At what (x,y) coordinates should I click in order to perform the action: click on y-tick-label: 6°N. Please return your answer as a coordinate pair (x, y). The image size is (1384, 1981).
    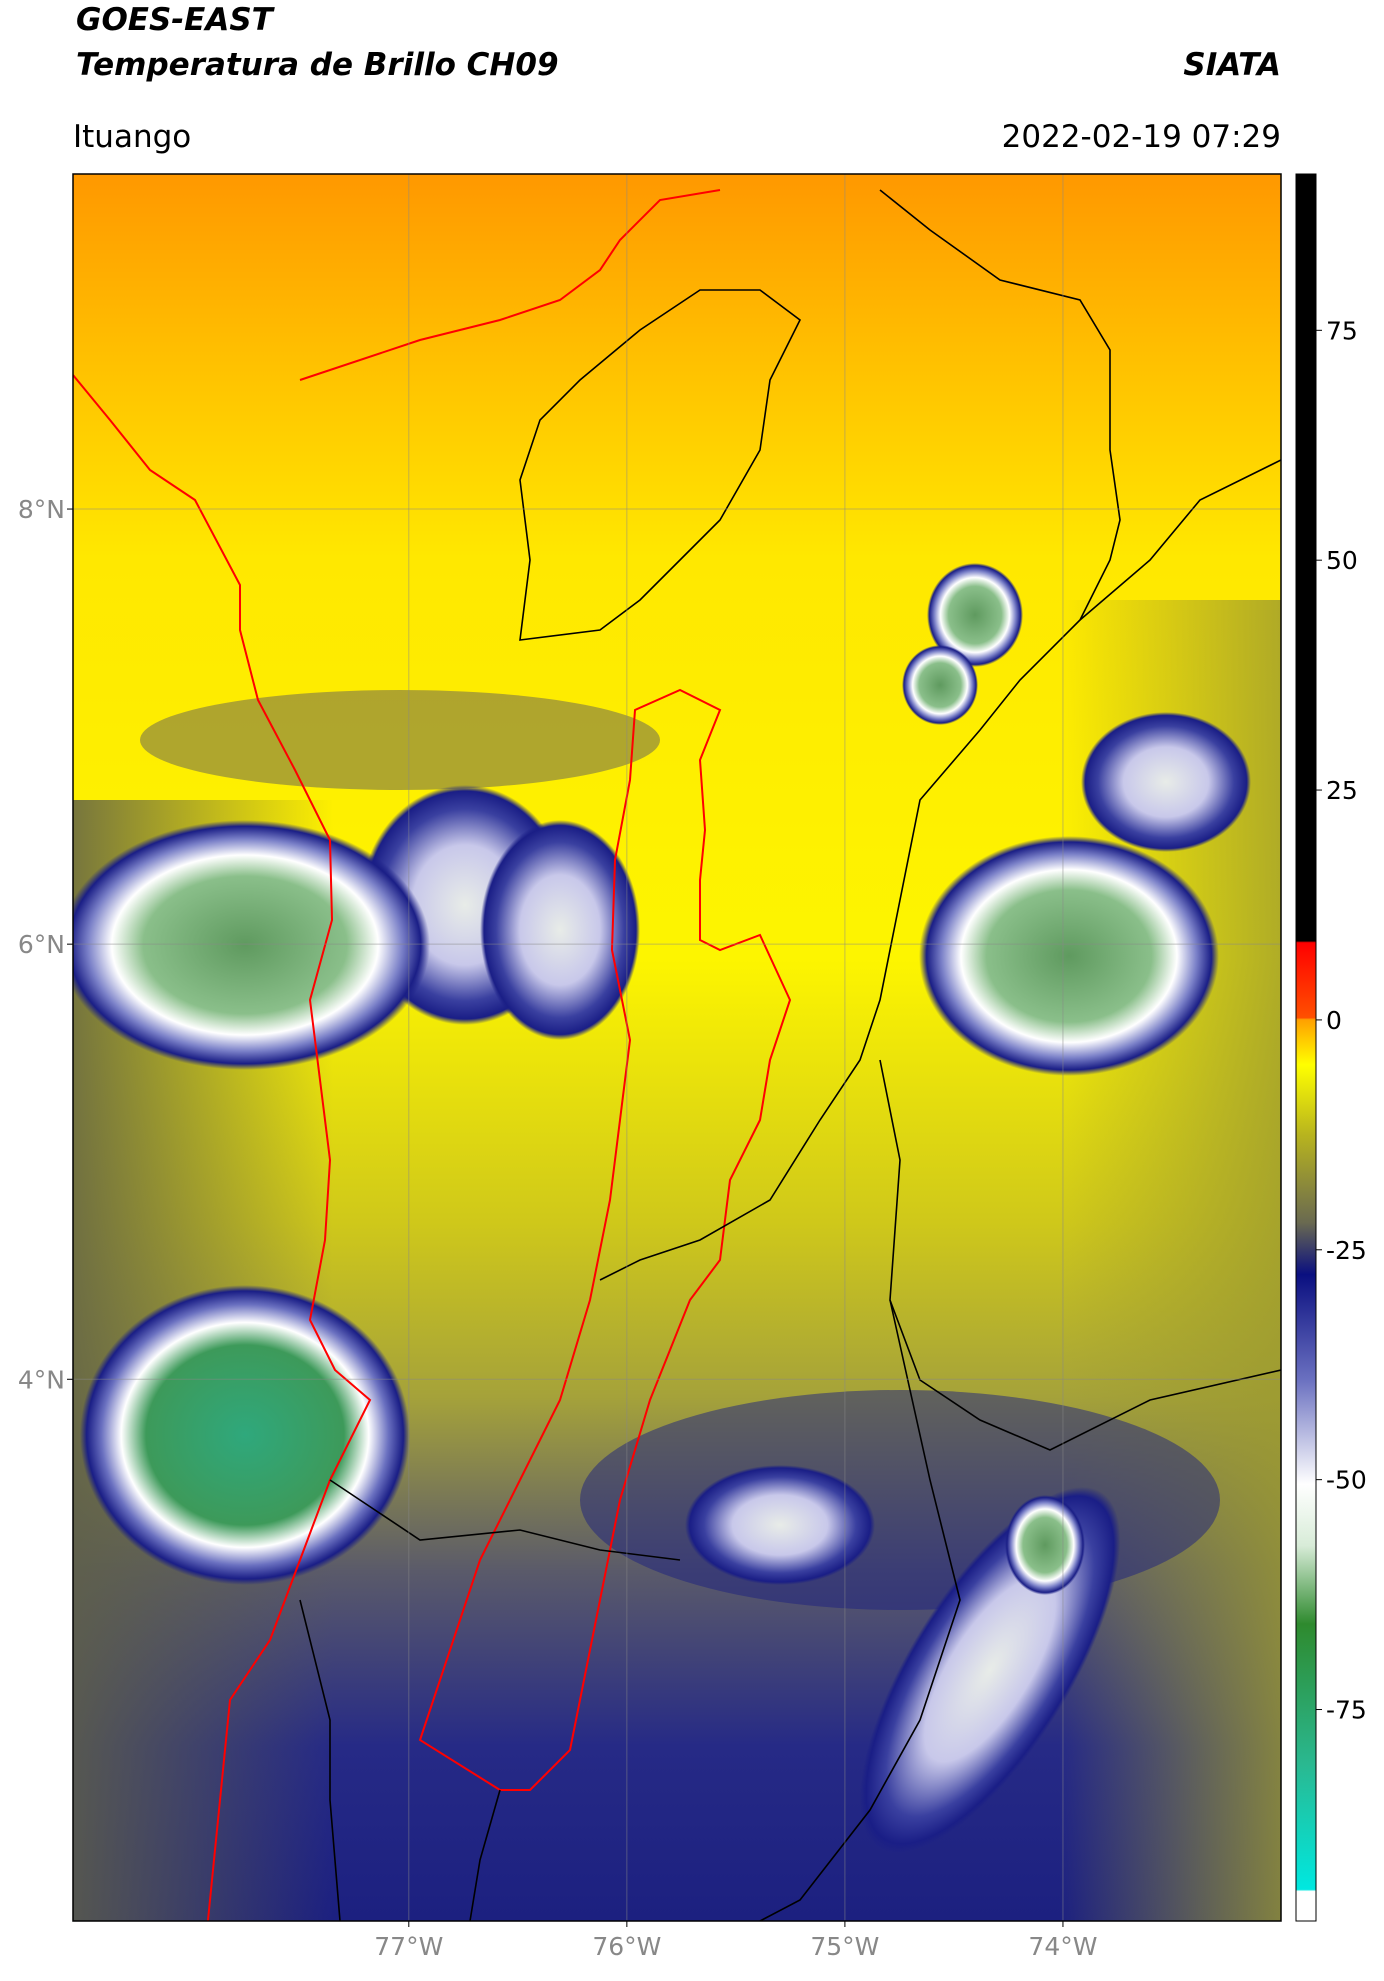
    Looking at the image, I should click on (41, 944).